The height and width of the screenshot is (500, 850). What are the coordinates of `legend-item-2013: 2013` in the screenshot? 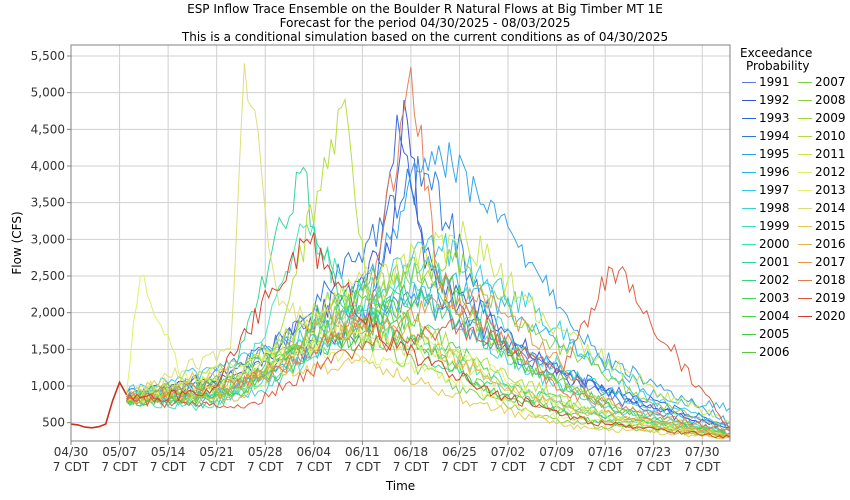 It's located at (822, 190).